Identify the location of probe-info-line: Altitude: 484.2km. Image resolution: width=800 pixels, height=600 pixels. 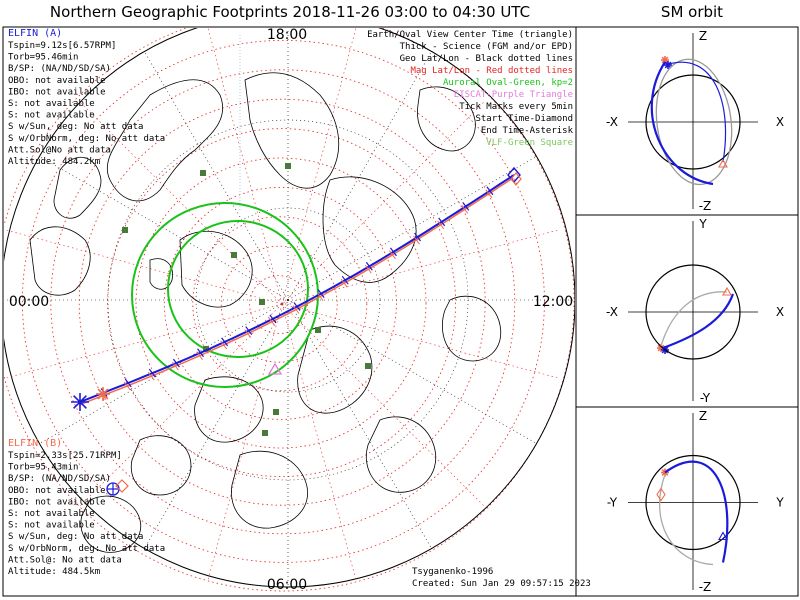
(54, 162).